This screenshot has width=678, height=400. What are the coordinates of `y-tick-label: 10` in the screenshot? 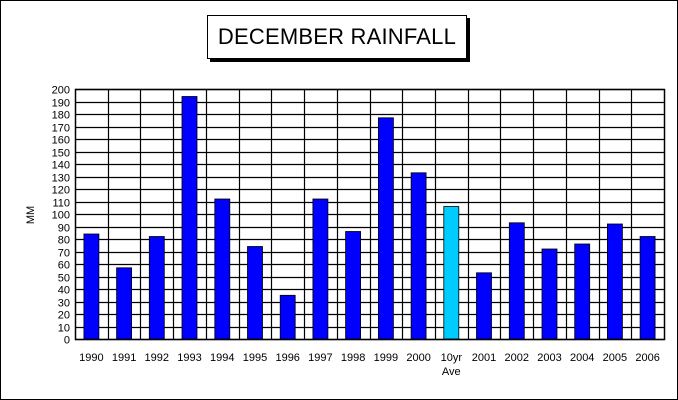 It's located at (64, 329).